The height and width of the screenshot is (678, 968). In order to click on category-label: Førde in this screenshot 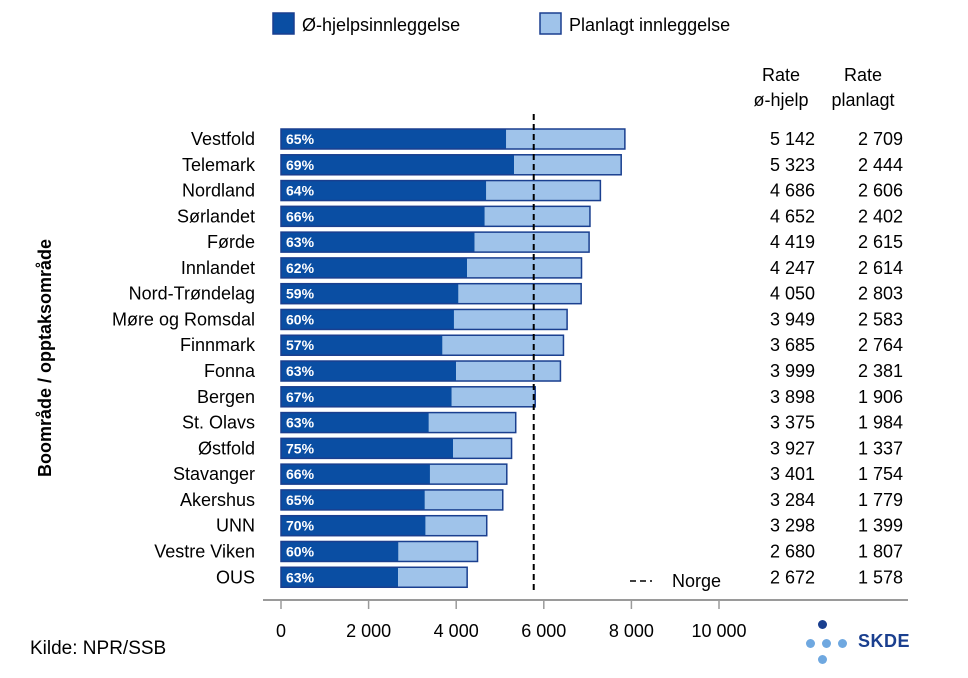, I will do `click(231, 242)`.